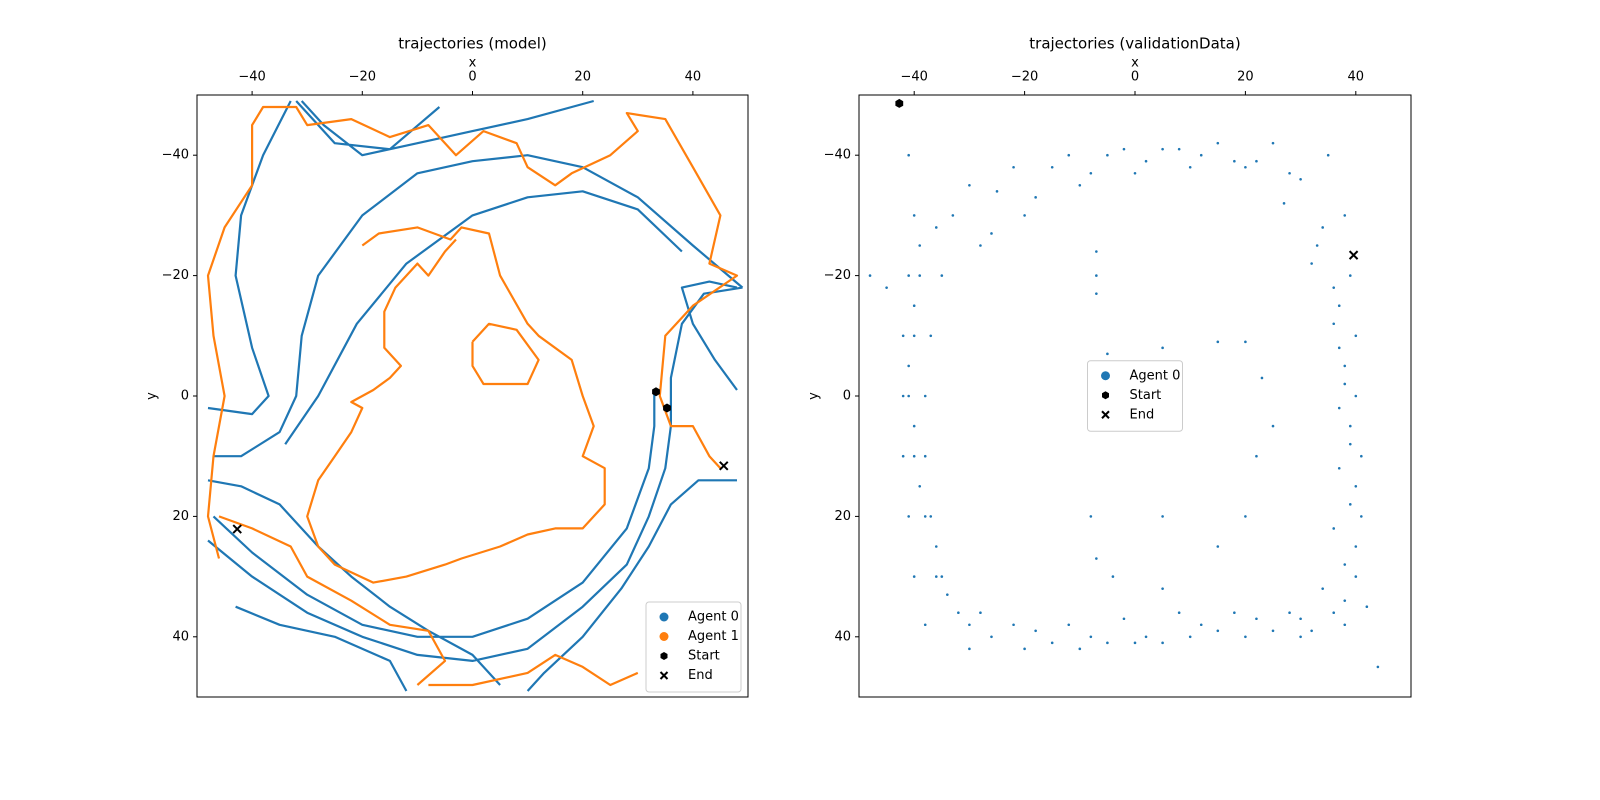  Describe the element at coordinates (152, 396) in the screenshot. I see `y-axis-label: y` at that location.